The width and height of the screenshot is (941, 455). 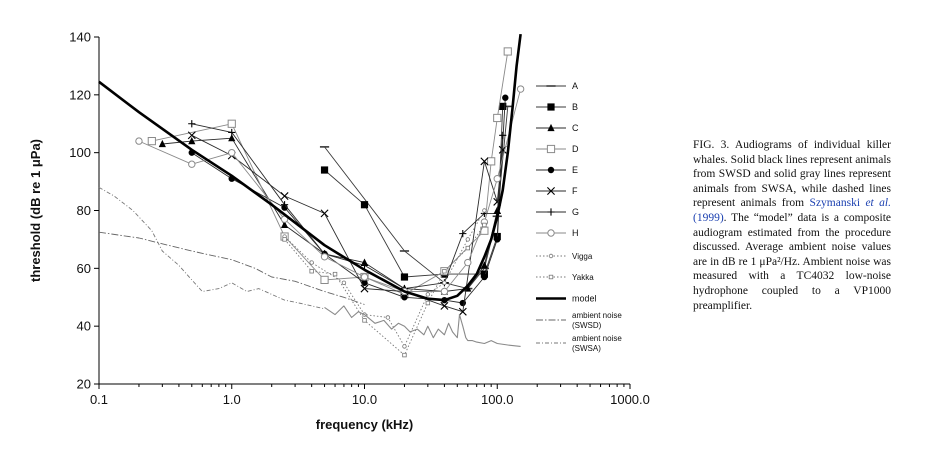 I want to click on legend-item: A, so click(x=557, y=86).